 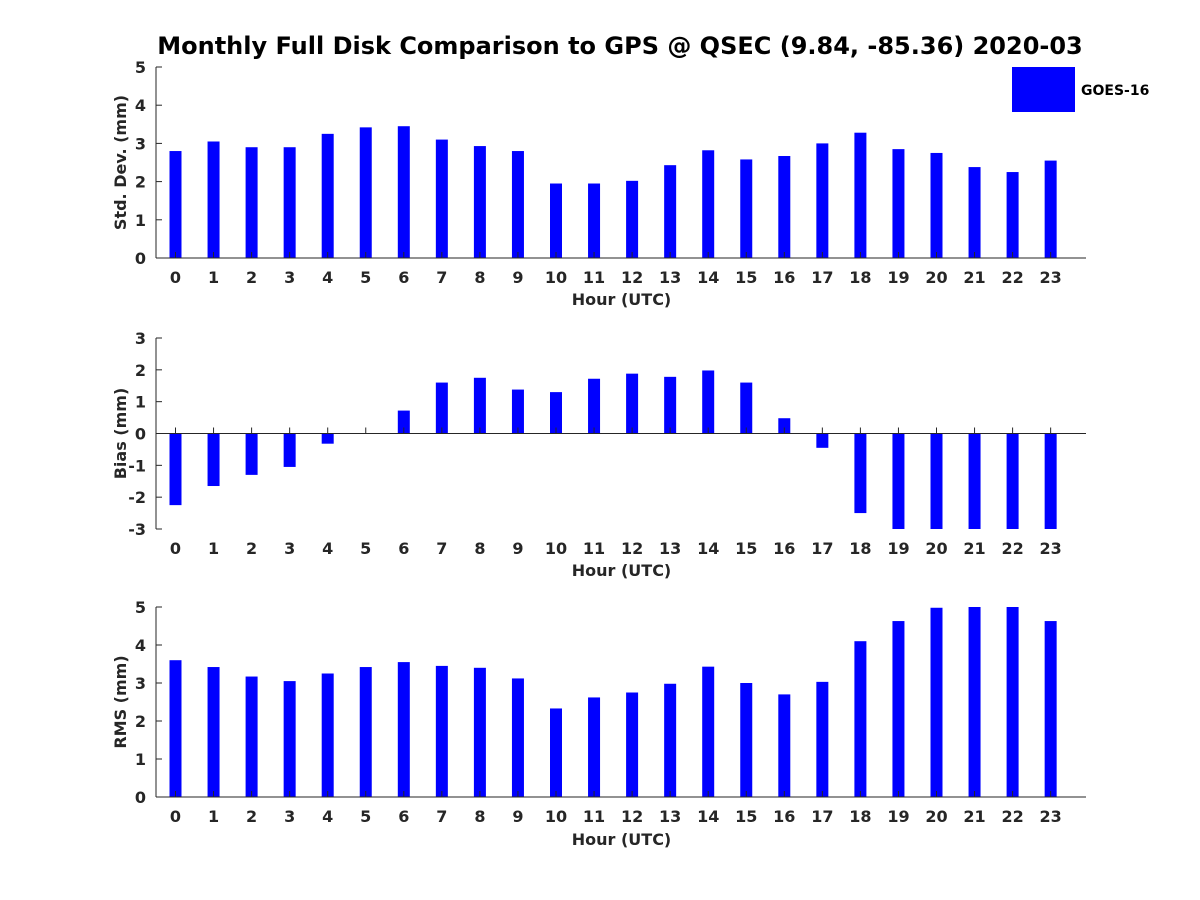 I want to click on y-tick-label: 5, so click(x=140, y=67).